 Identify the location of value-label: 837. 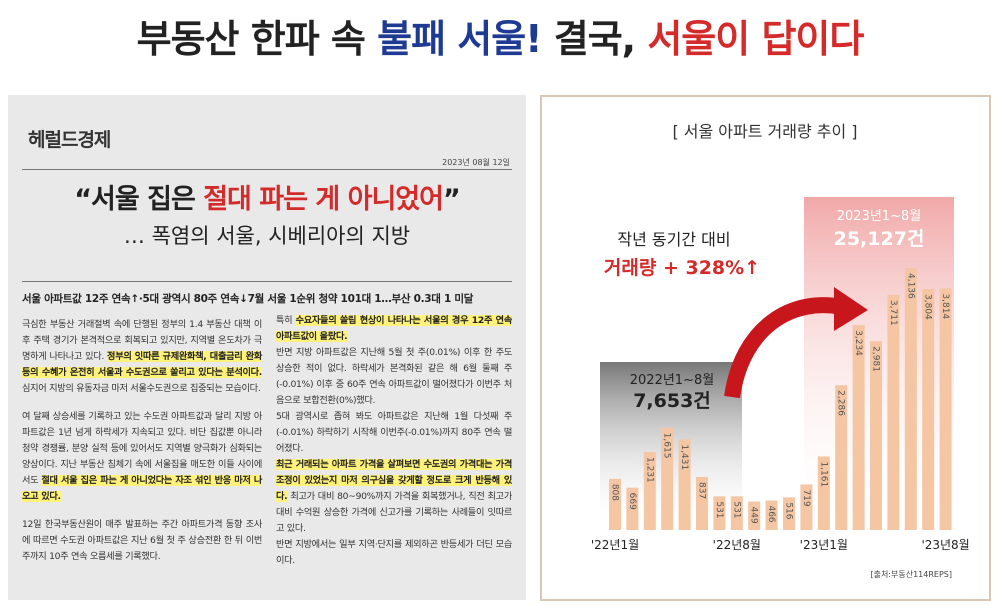
(702, 490).